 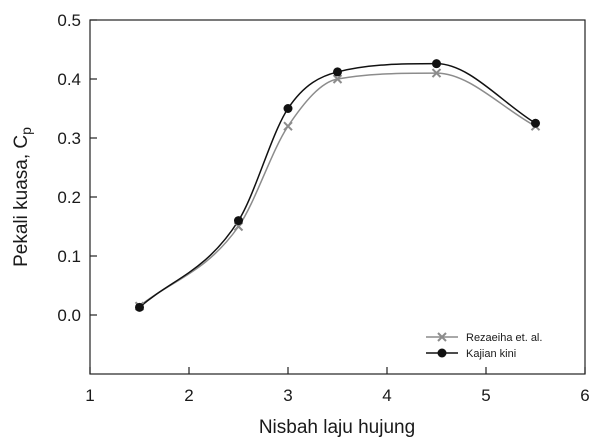 I want to click on y-axis-label-main: Pekali kuasa, C, so click(x=21, y=201).